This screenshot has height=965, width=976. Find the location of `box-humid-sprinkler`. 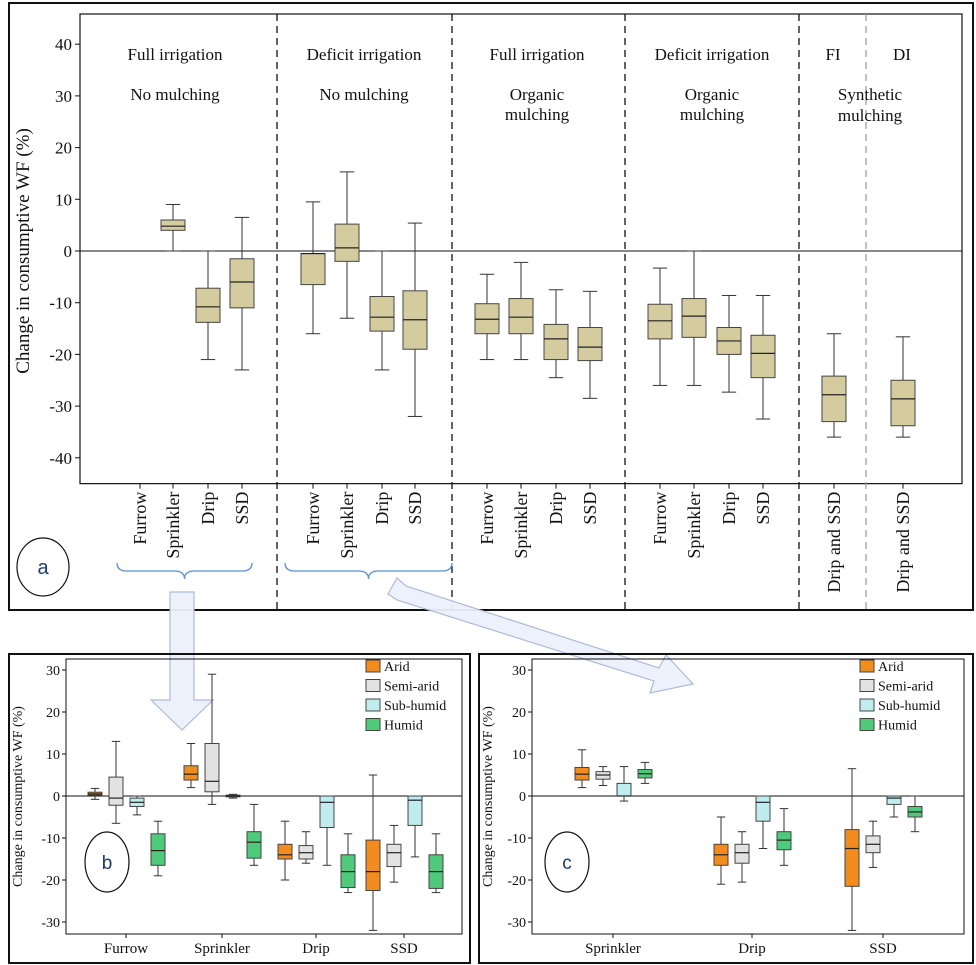

box-humid-sprinkler is located at coordinates (254, 834).